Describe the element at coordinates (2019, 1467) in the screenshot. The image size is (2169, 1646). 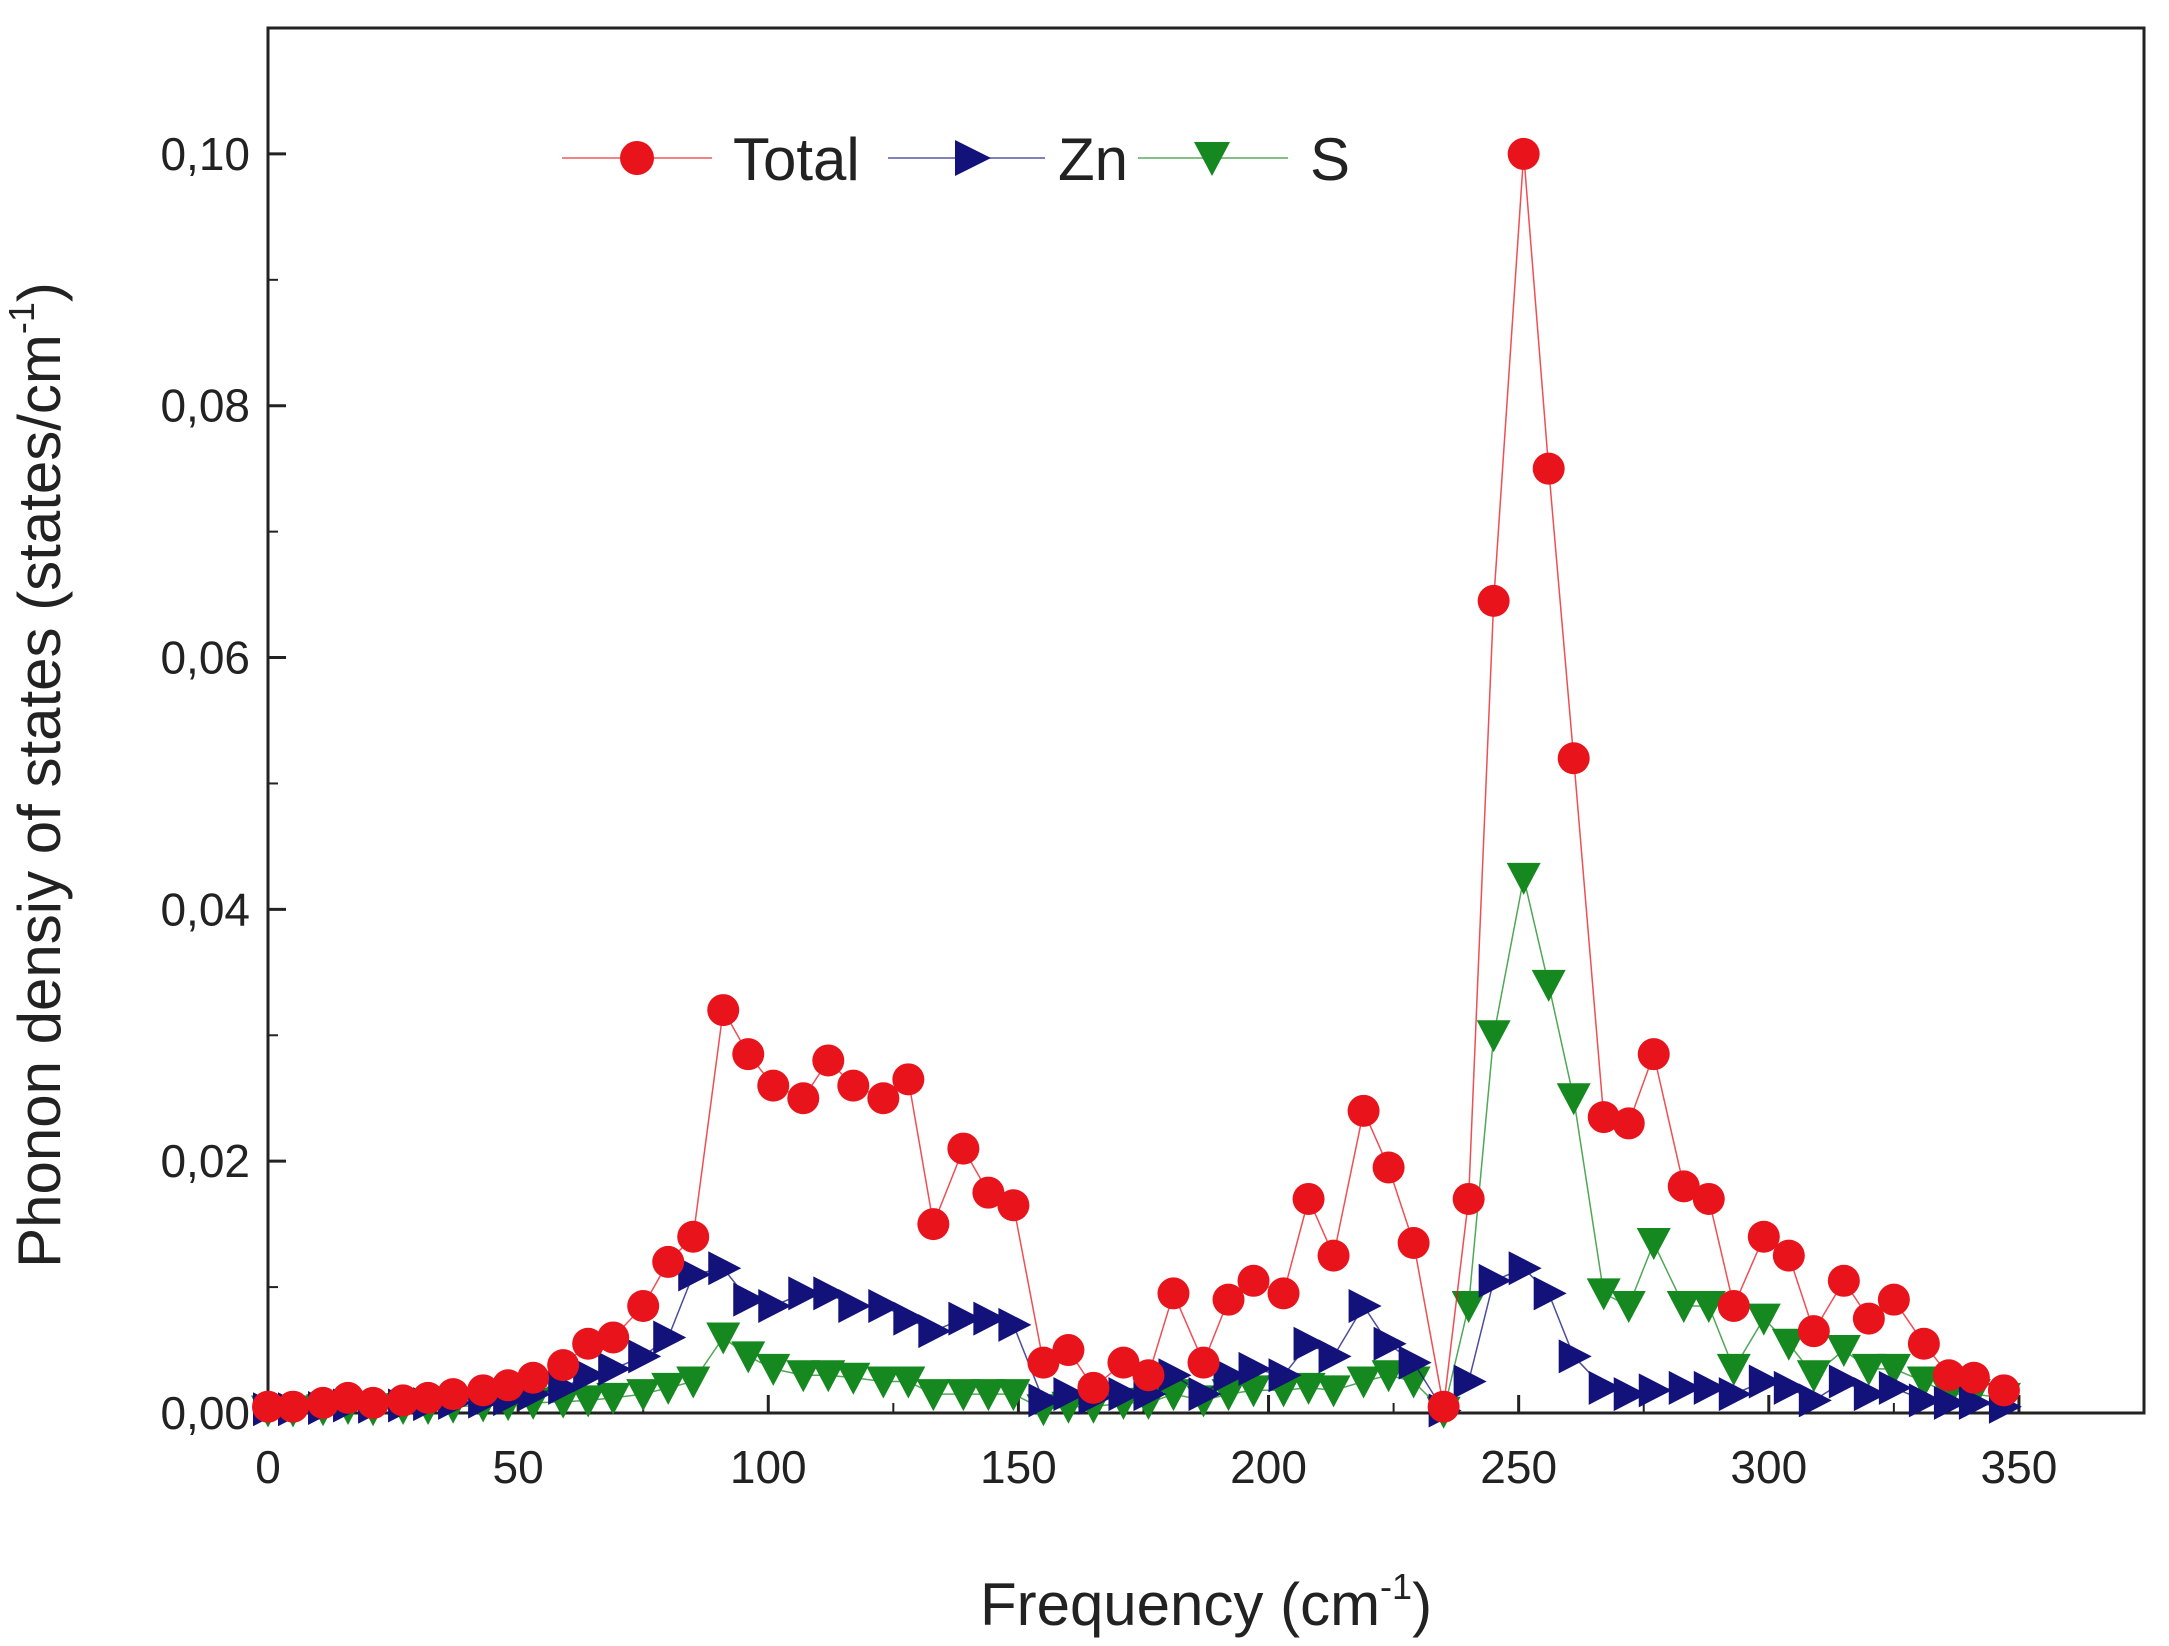
I see `x-tick-label: 350` at that location.